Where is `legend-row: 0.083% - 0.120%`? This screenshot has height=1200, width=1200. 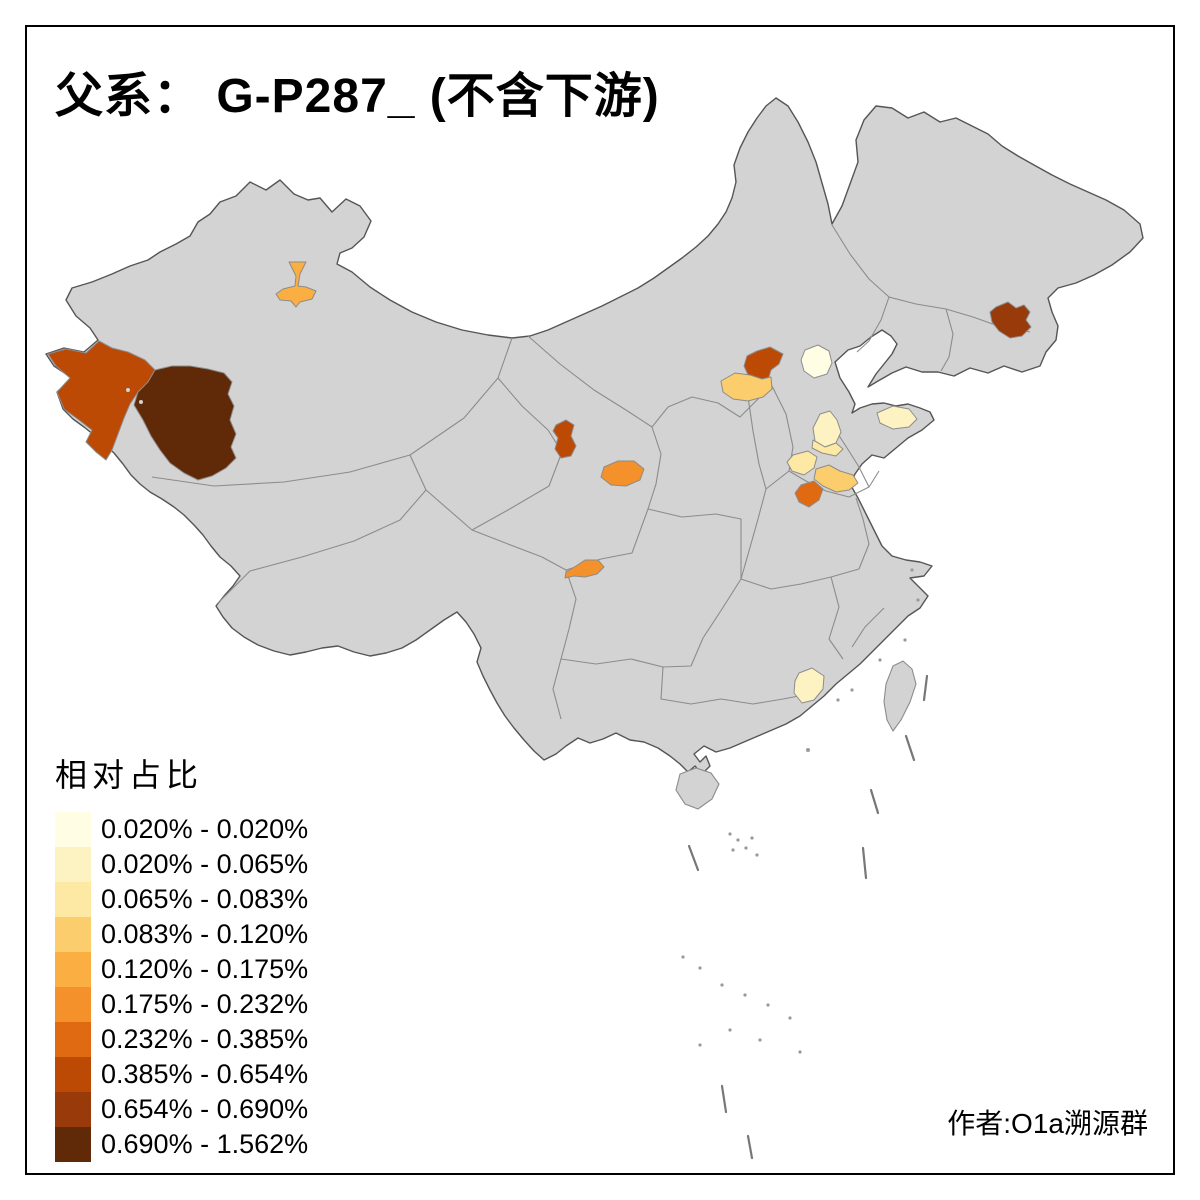 legend-row: 0.083% - 0.120% is located at coordinates (181, 934).